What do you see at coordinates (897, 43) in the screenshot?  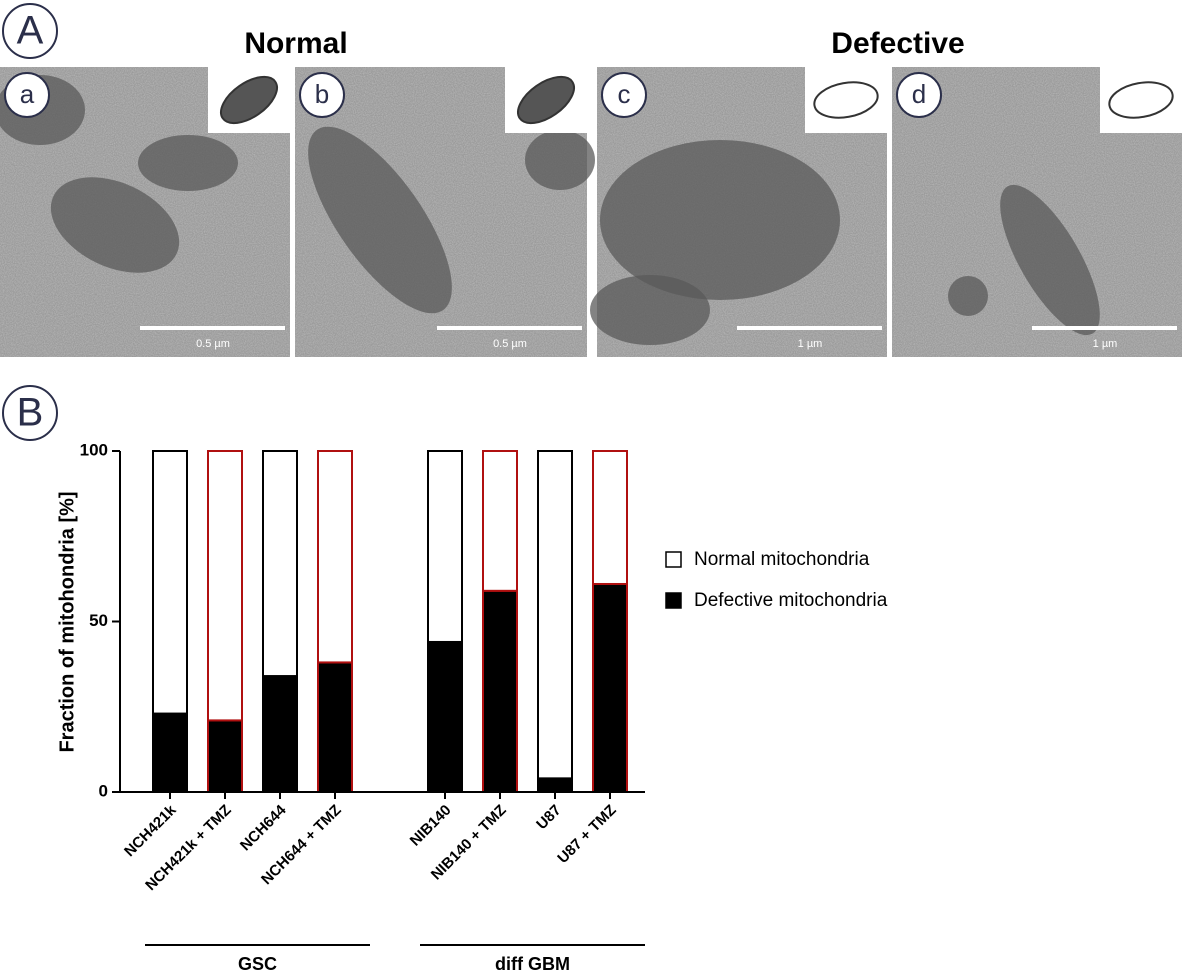 I see `header: Defective` at bounding box center [897, 43].